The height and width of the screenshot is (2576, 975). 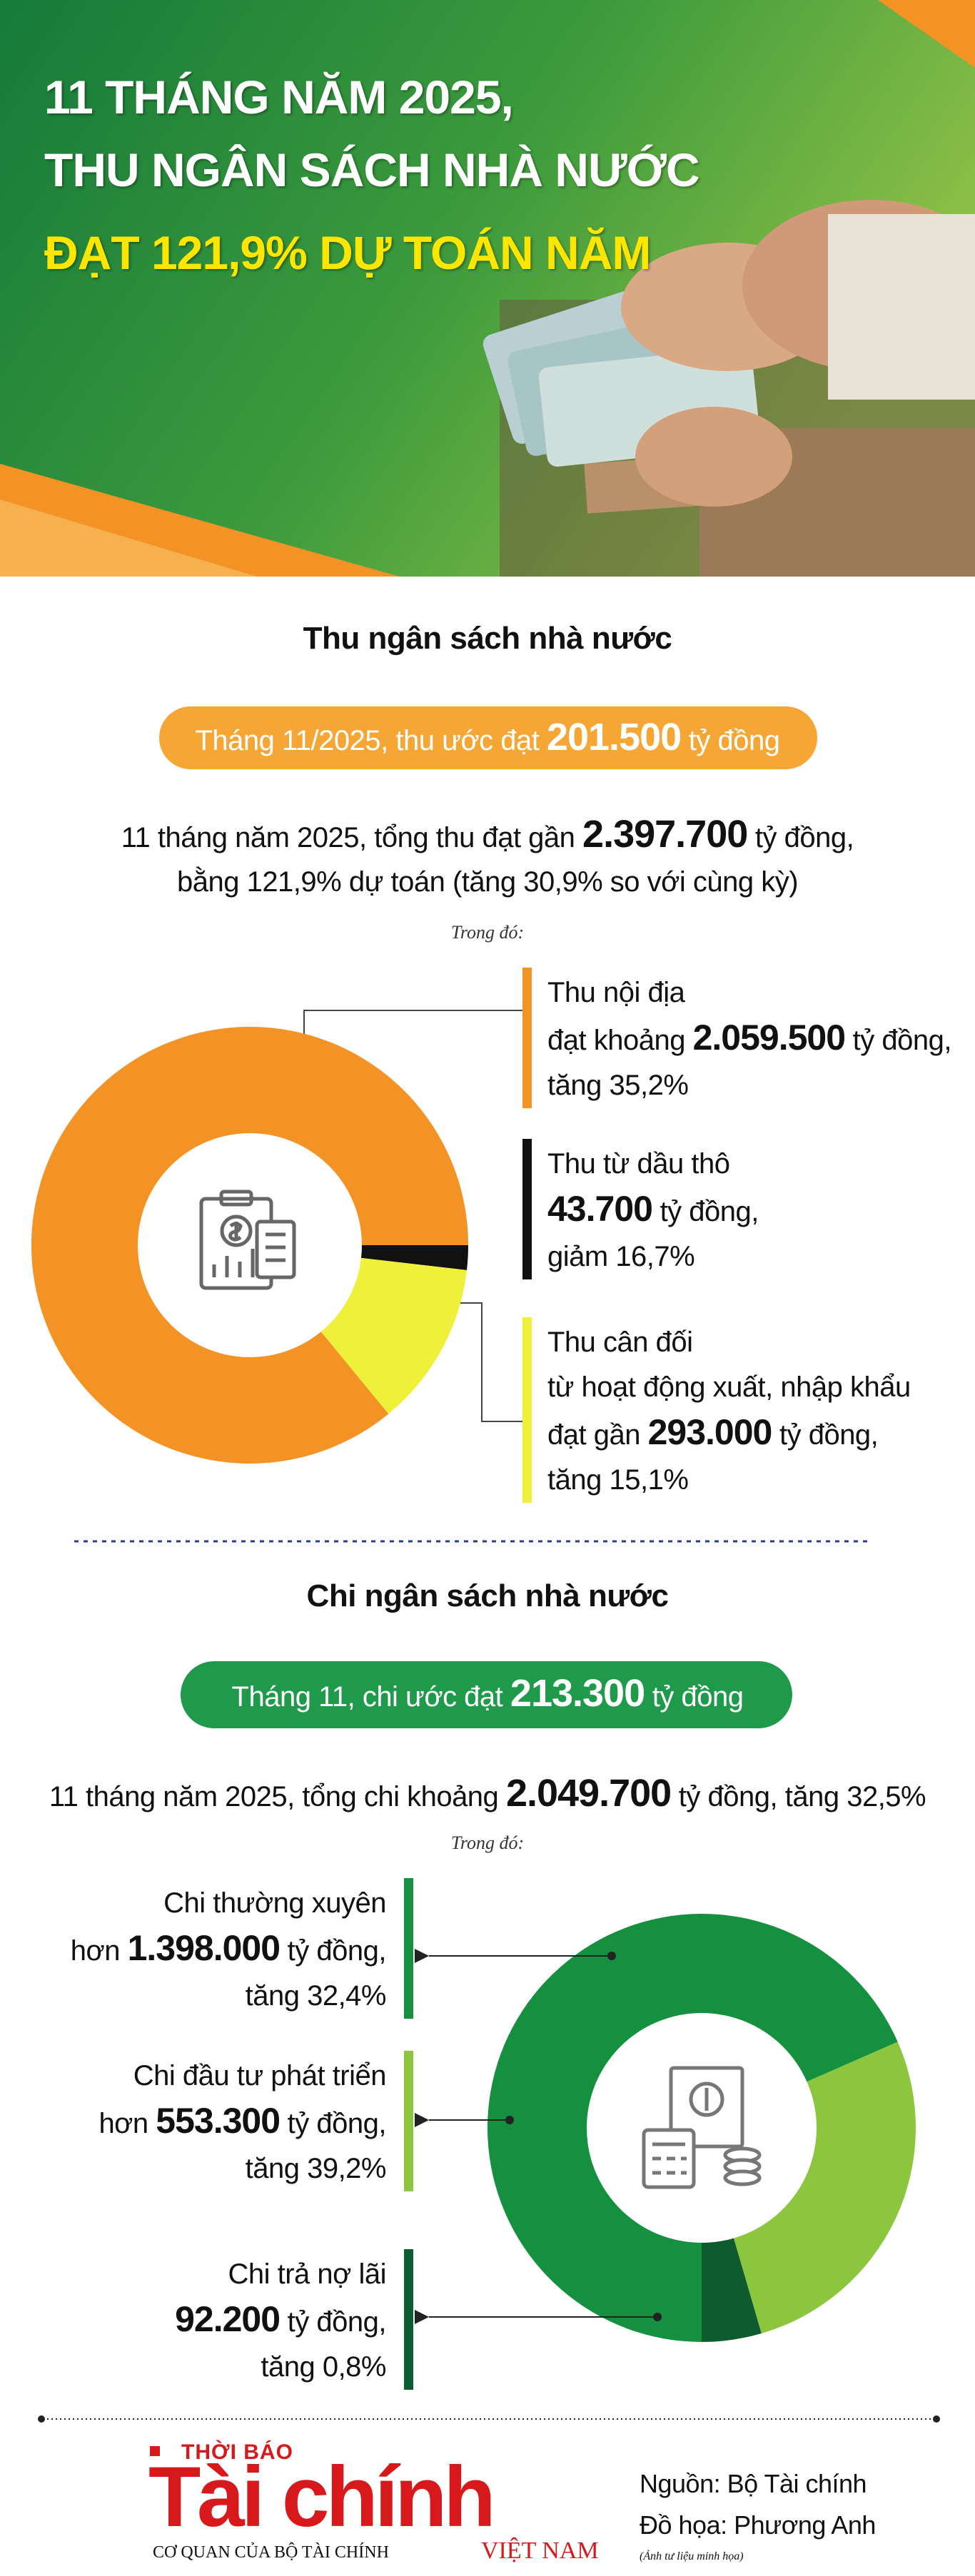 What do you see at coordinates (802, 1796) in the screenshot?
I see `summary-text: tỷ đồng, tăng 32,5%` at bounding box center [802, 1796].